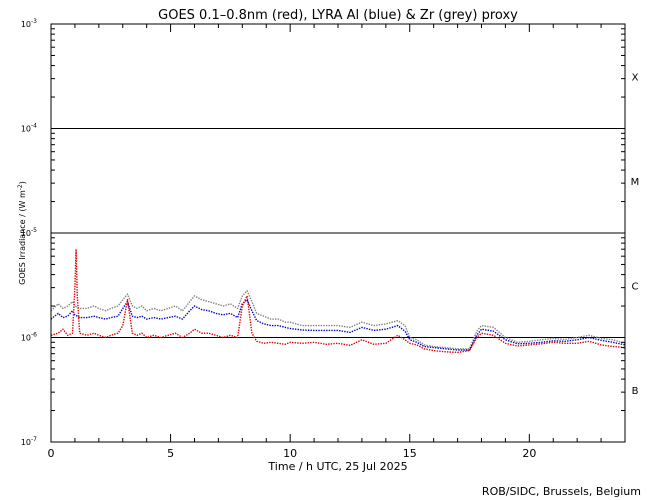 The width and height of the screenshot is (650, 500). I want to click on y-axis-label: GOES Irradiance / (W m-2), so click(22, 233).